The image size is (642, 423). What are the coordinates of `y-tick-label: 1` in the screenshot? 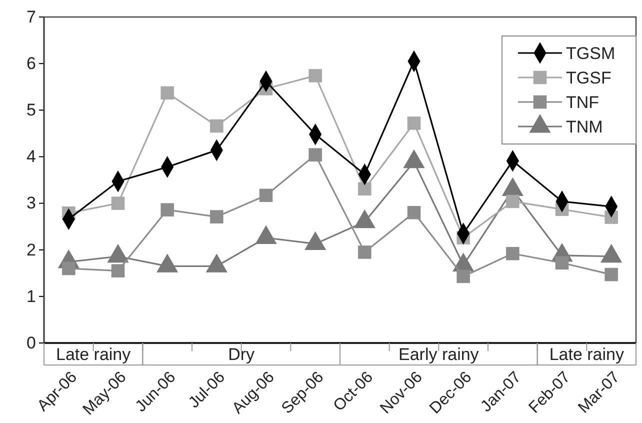 It's located at (31, 296).